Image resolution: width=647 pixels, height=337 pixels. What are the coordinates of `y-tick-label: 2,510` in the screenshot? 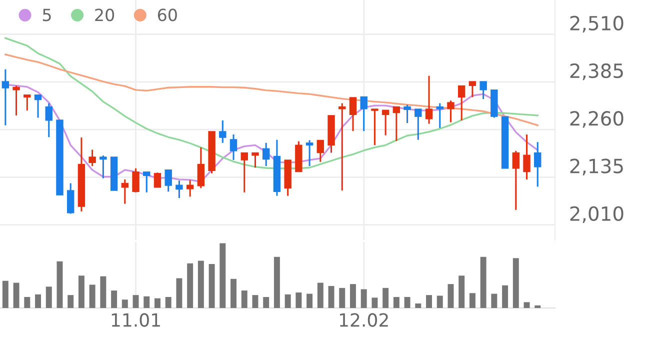 It's located at (597, 24).